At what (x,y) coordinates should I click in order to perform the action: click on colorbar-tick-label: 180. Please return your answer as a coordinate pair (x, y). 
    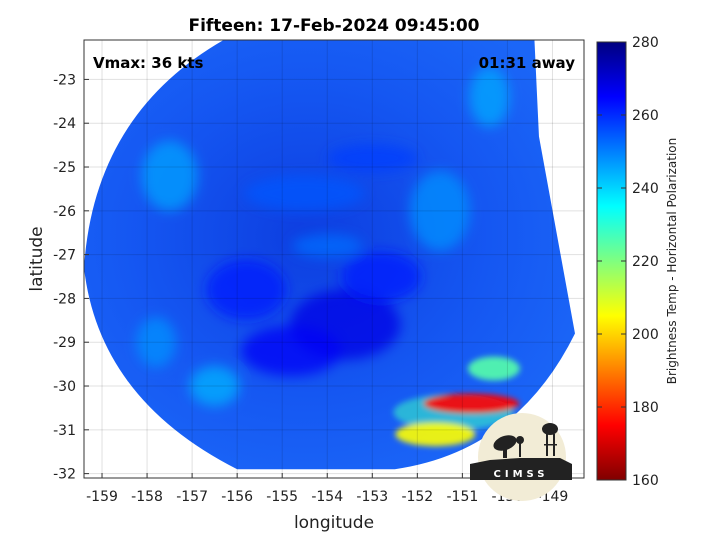
    Looking at the image, I should click on (645, 408).